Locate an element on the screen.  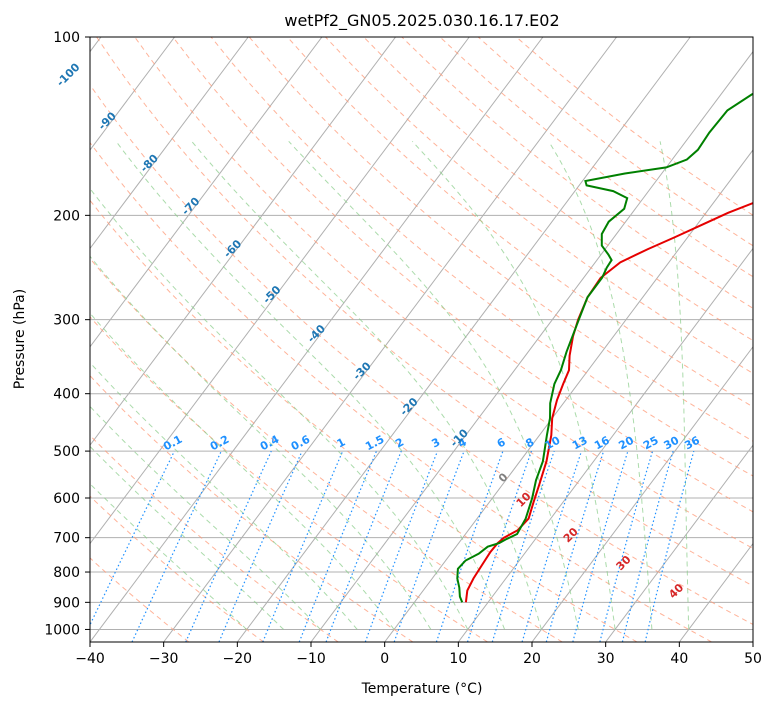
mixing-ratio-label: 0.6 is located at coordinates (301, 443).